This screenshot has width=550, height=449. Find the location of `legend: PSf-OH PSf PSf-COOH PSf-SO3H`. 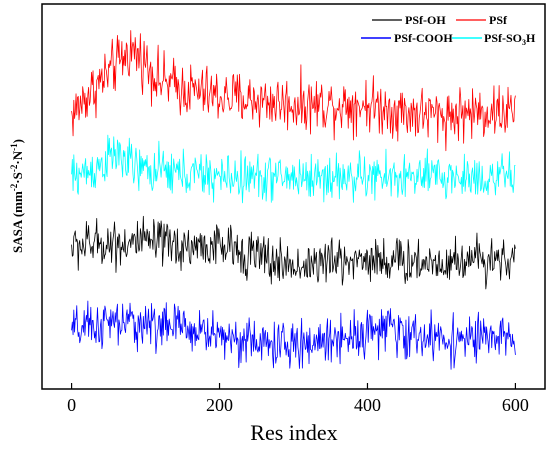

legend: PSf-OH PSf PSf-COOH PSf-SO3H is located at coordinates (448, 30).